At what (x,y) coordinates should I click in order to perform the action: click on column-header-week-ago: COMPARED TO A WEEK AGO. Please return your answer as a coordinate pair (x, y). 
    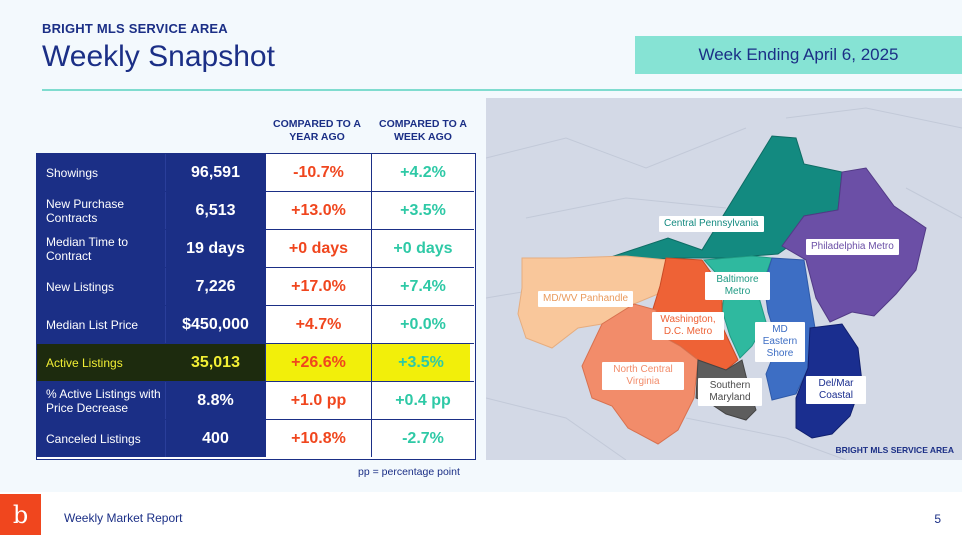
    Looking at the image, I should click on (423, 131).